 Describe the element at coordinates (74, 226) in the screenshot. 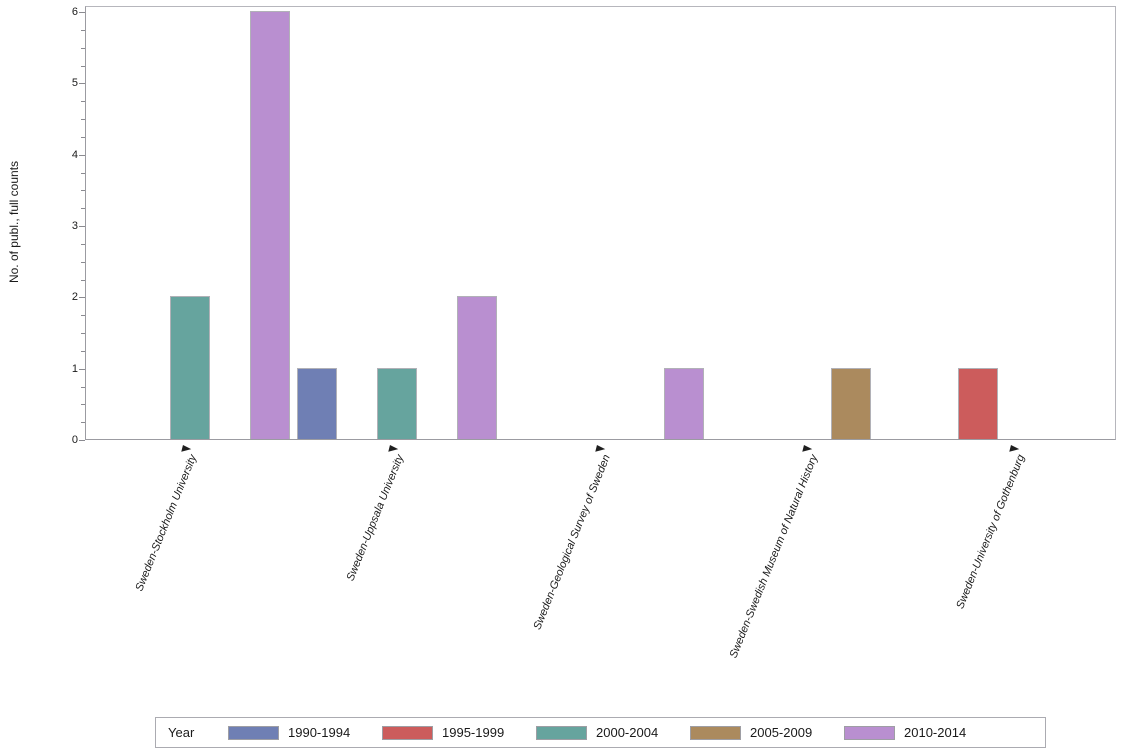

I see `y-tick-label: 3` at that location.